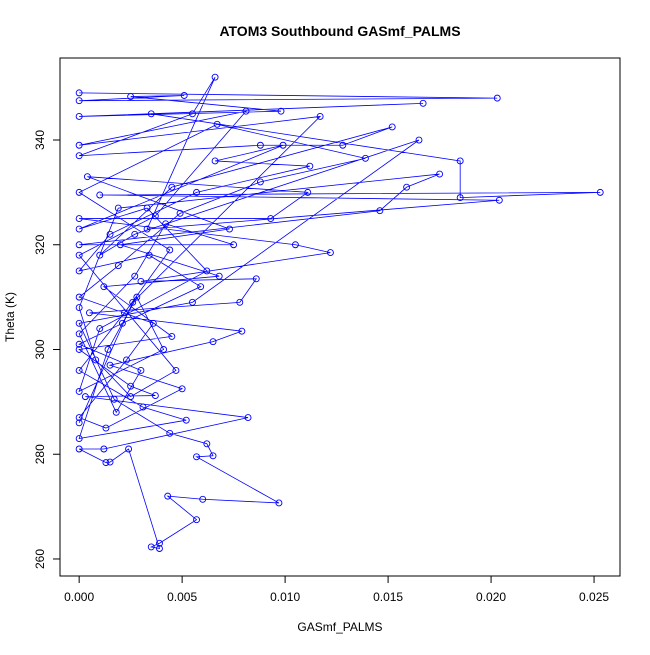 This screenshot has height=655, width=650. I want to click on x-tick-label: 0.015, so click(388, 597).